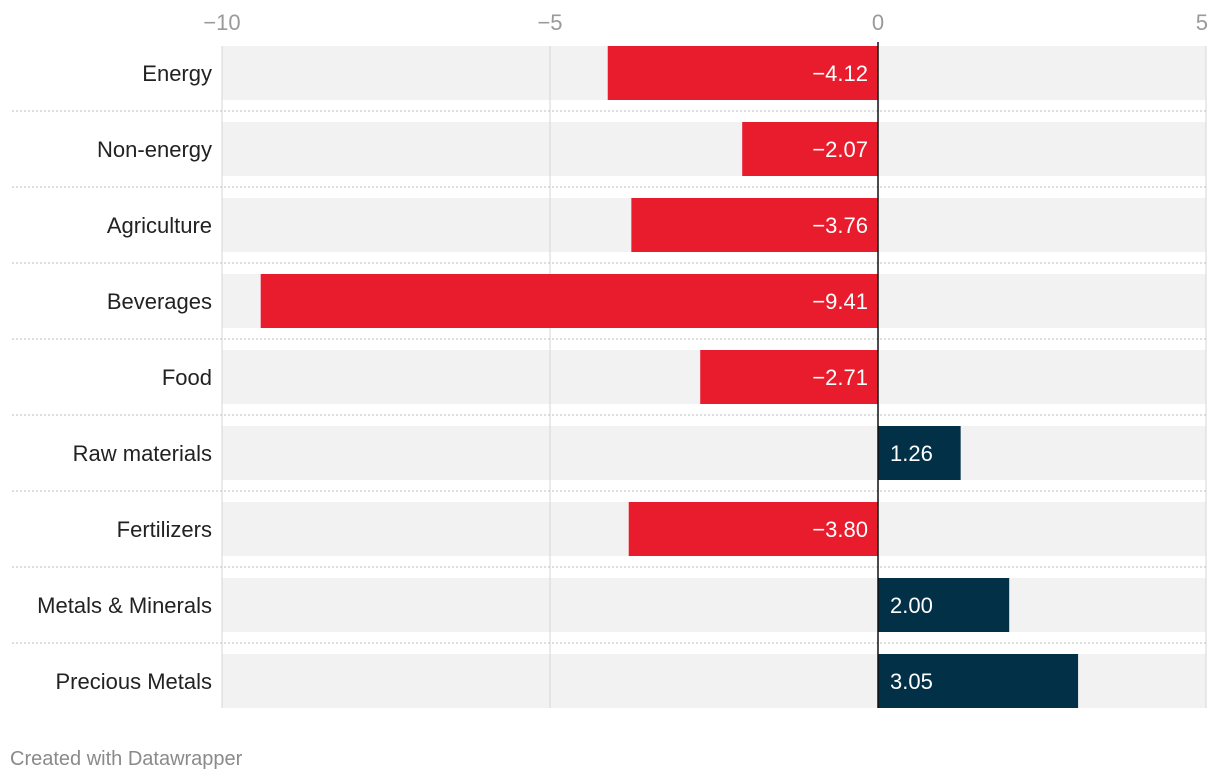 This screenshot has width=1220, height=784. Describe the element at coordinates (164, 529) in the screenshot. I see `category-label: Fertilizers` at that location.